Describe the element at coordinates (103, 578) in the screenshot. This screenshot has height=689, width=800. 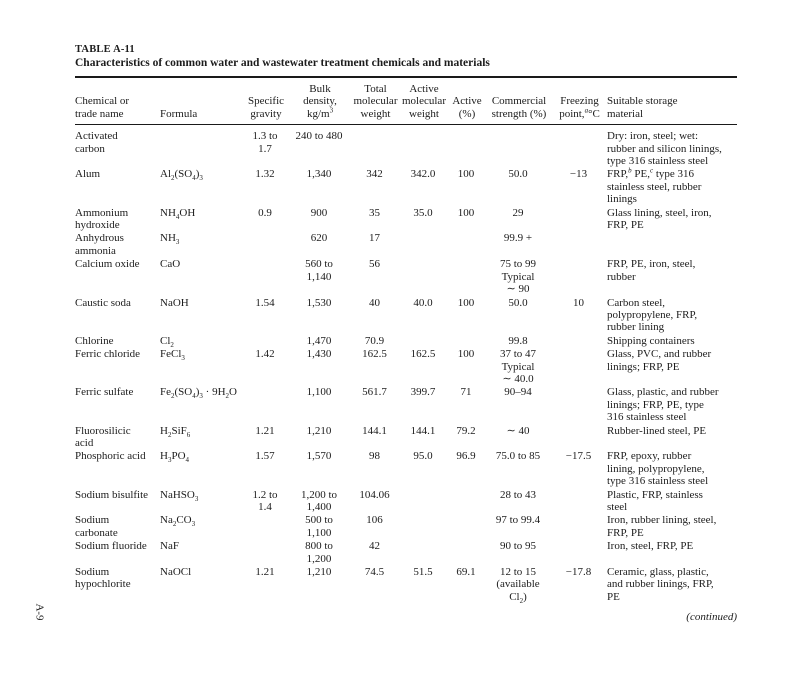
I see `cell-chemical: Sodium hypochlorite` at that location.